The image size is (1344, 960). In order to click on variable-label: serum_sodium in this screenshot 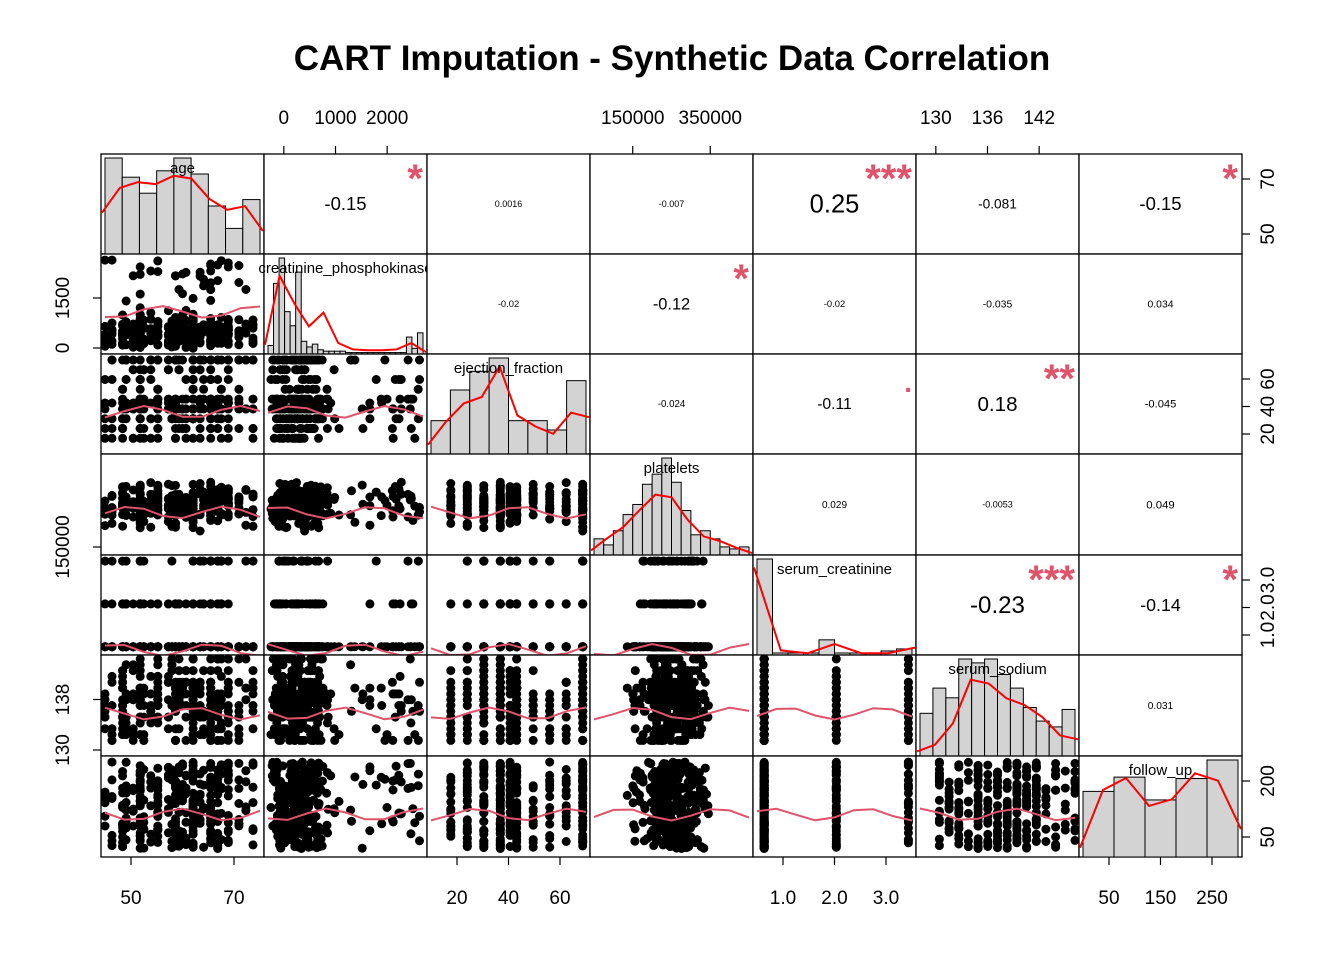, I will do `click(997, 669)`.